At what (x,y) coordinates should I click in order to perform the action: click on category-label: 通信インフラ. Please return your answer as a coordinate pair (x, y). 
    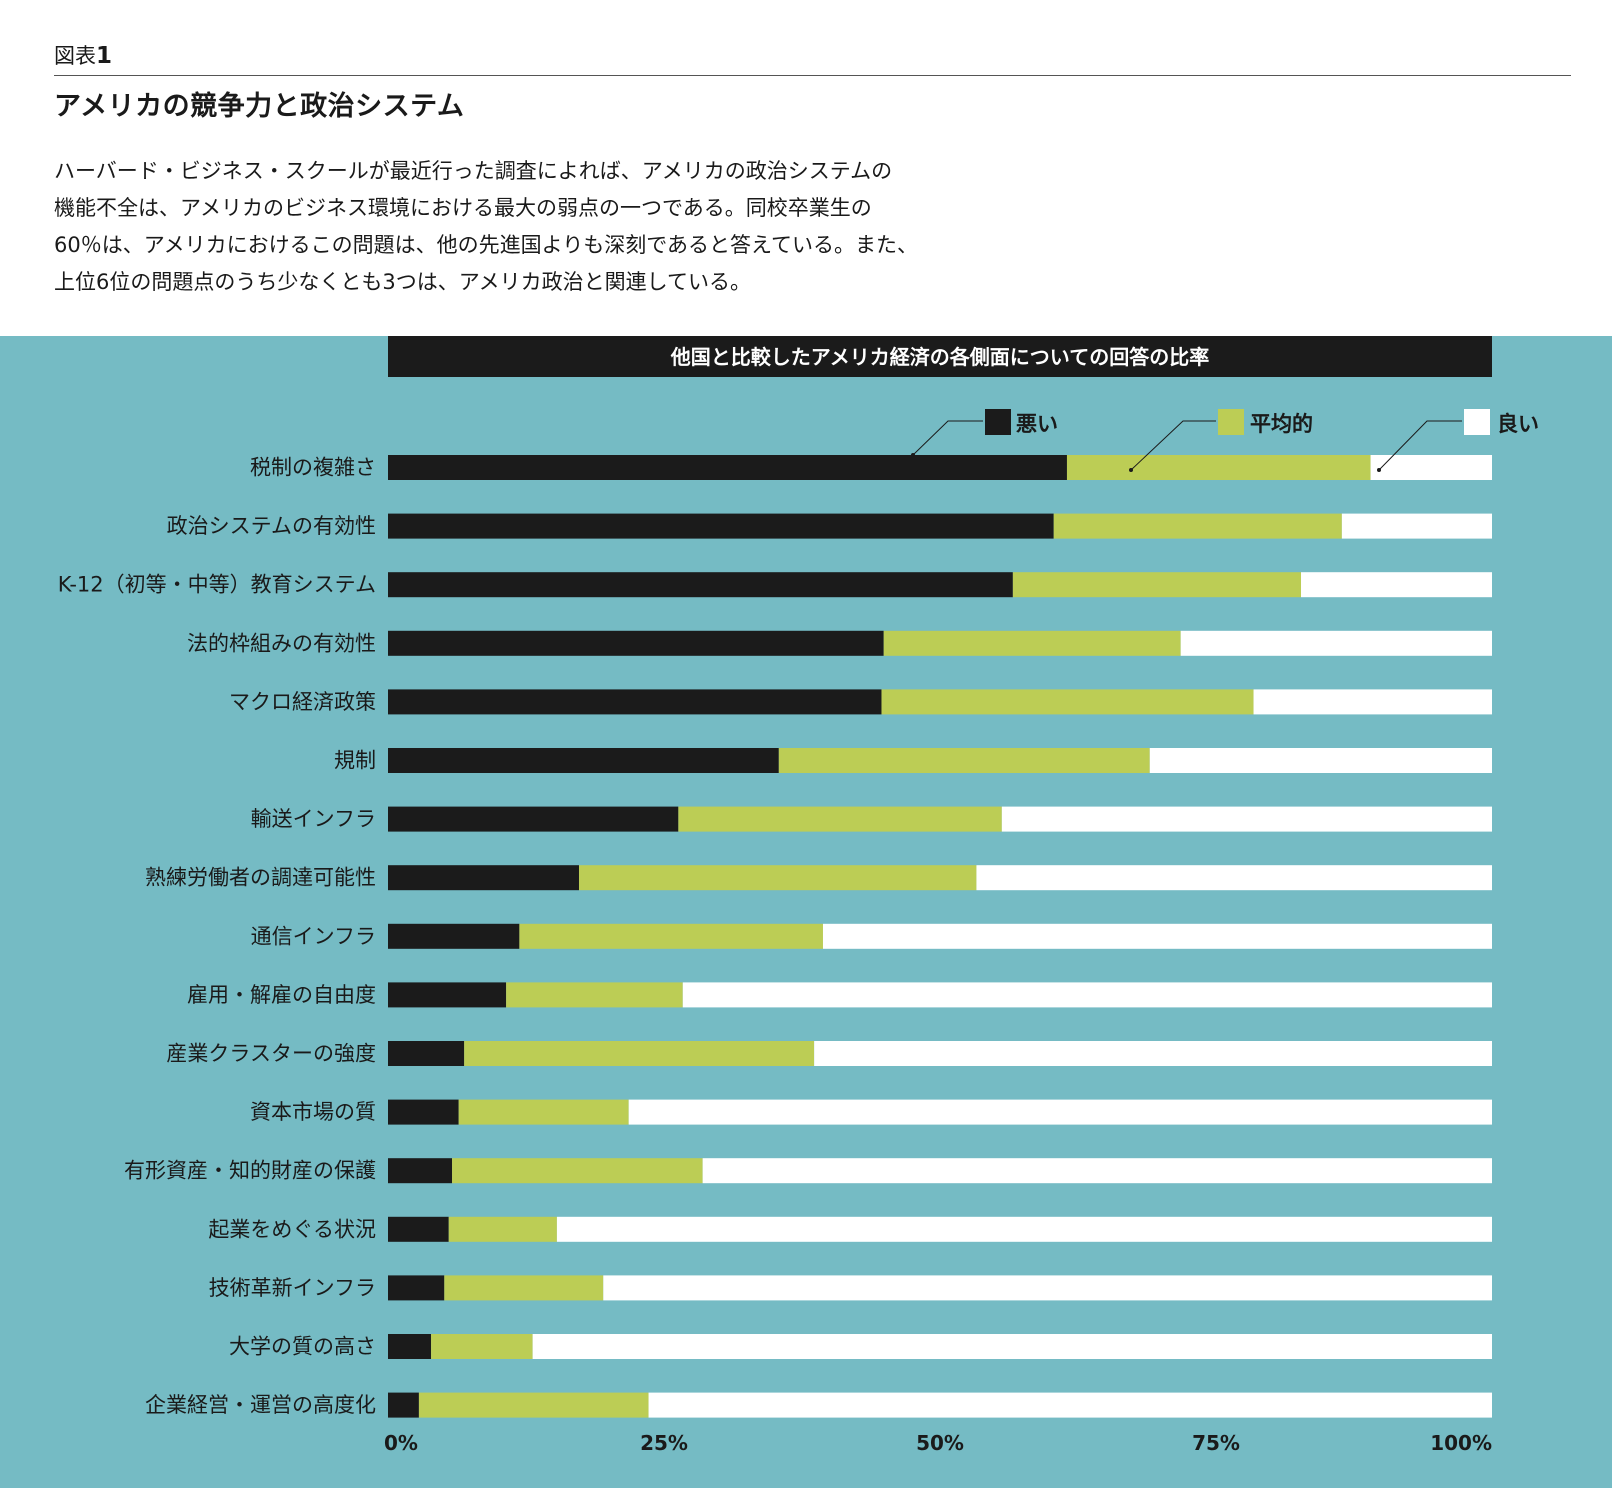
    Looking at the image, I should click on (313, 936).